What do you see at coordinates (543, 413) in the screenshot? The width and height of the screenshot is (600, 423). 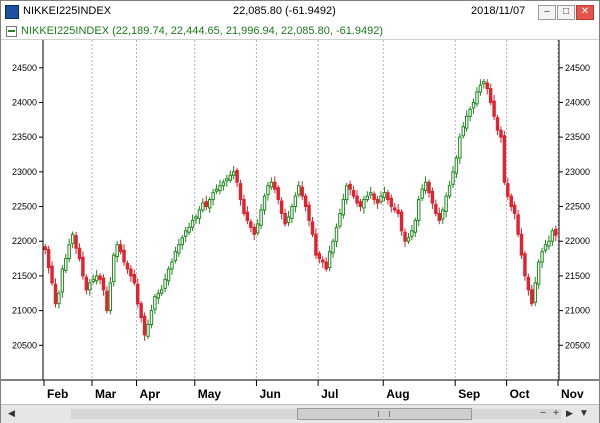 I see `zoom-out-button: −` at bounding box center [543, 413].